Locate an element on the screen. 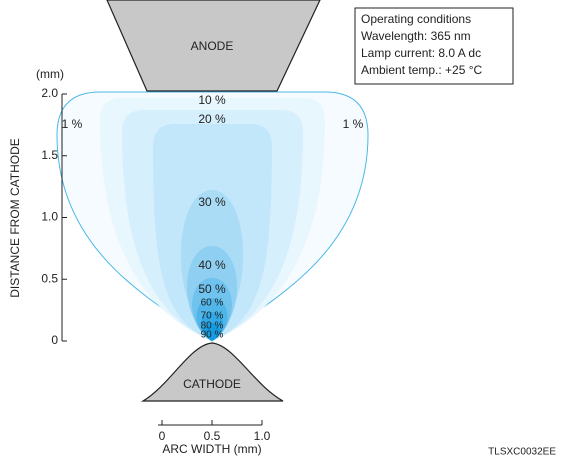  anode-label: ANODE is located at coordinates (212, 46).